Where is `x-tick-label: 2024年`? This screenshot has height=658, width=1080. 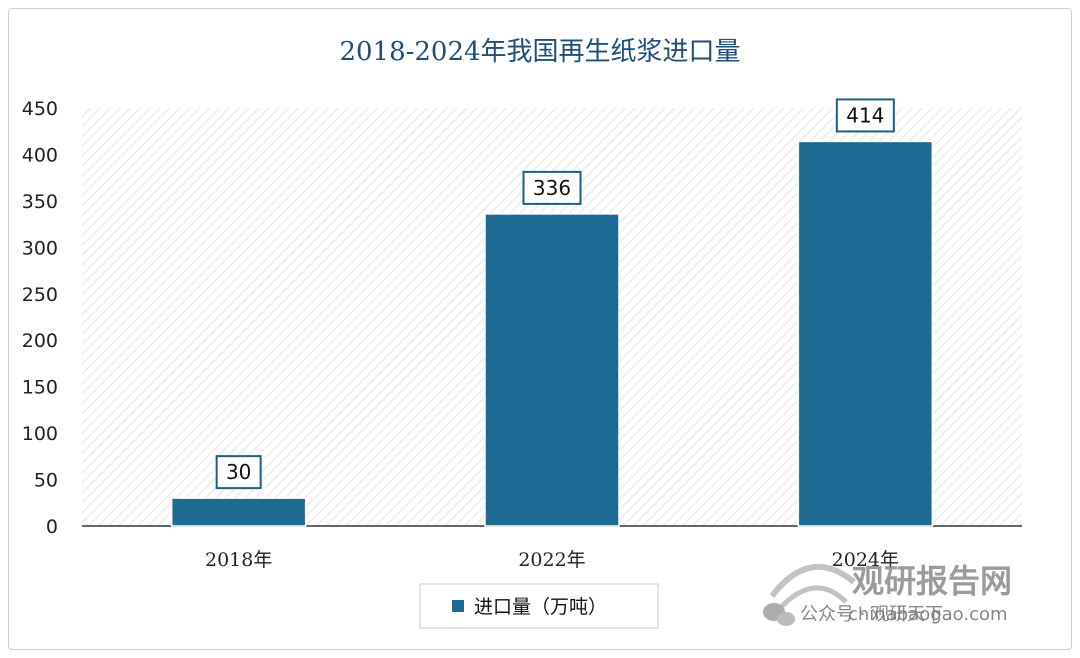
x-tick-label: 2024年 is located at coordinates (865, 560).